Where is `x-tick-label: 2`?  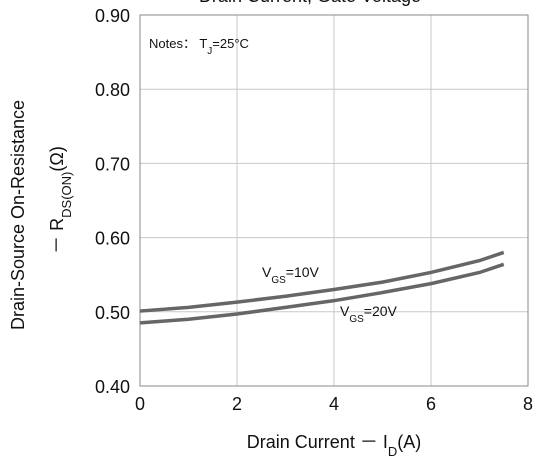
x-tick-label: 2 is located at coordinates (237, 404).